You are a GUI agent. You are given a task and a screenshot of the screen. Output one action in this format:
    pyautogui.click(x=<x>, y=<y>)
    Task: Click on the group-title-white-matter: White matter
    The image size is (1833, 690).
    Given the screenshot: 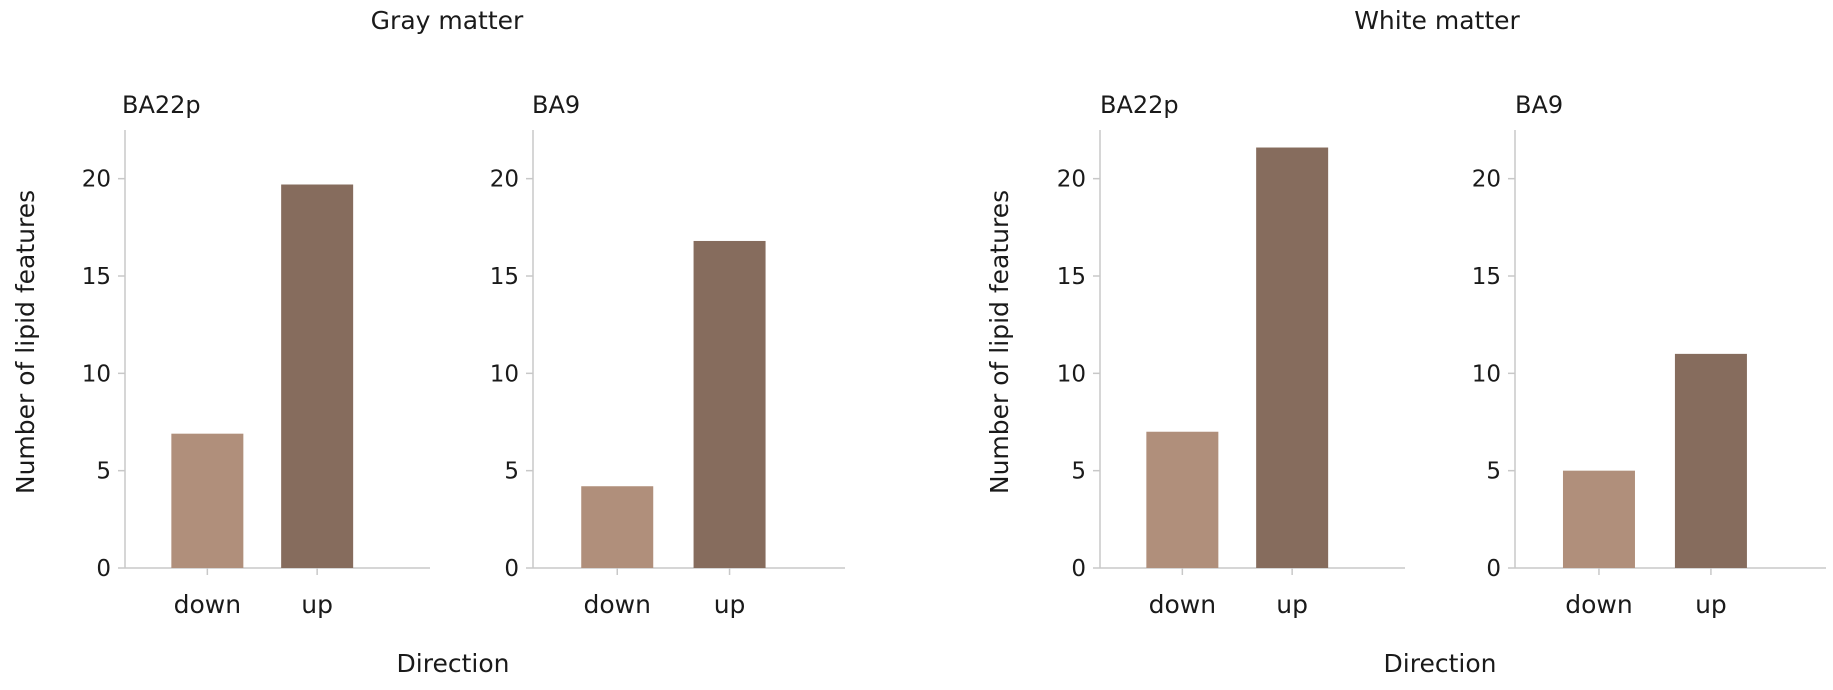 What is the action you would take?
    pyautogui.click(x=1437, y=20)
    